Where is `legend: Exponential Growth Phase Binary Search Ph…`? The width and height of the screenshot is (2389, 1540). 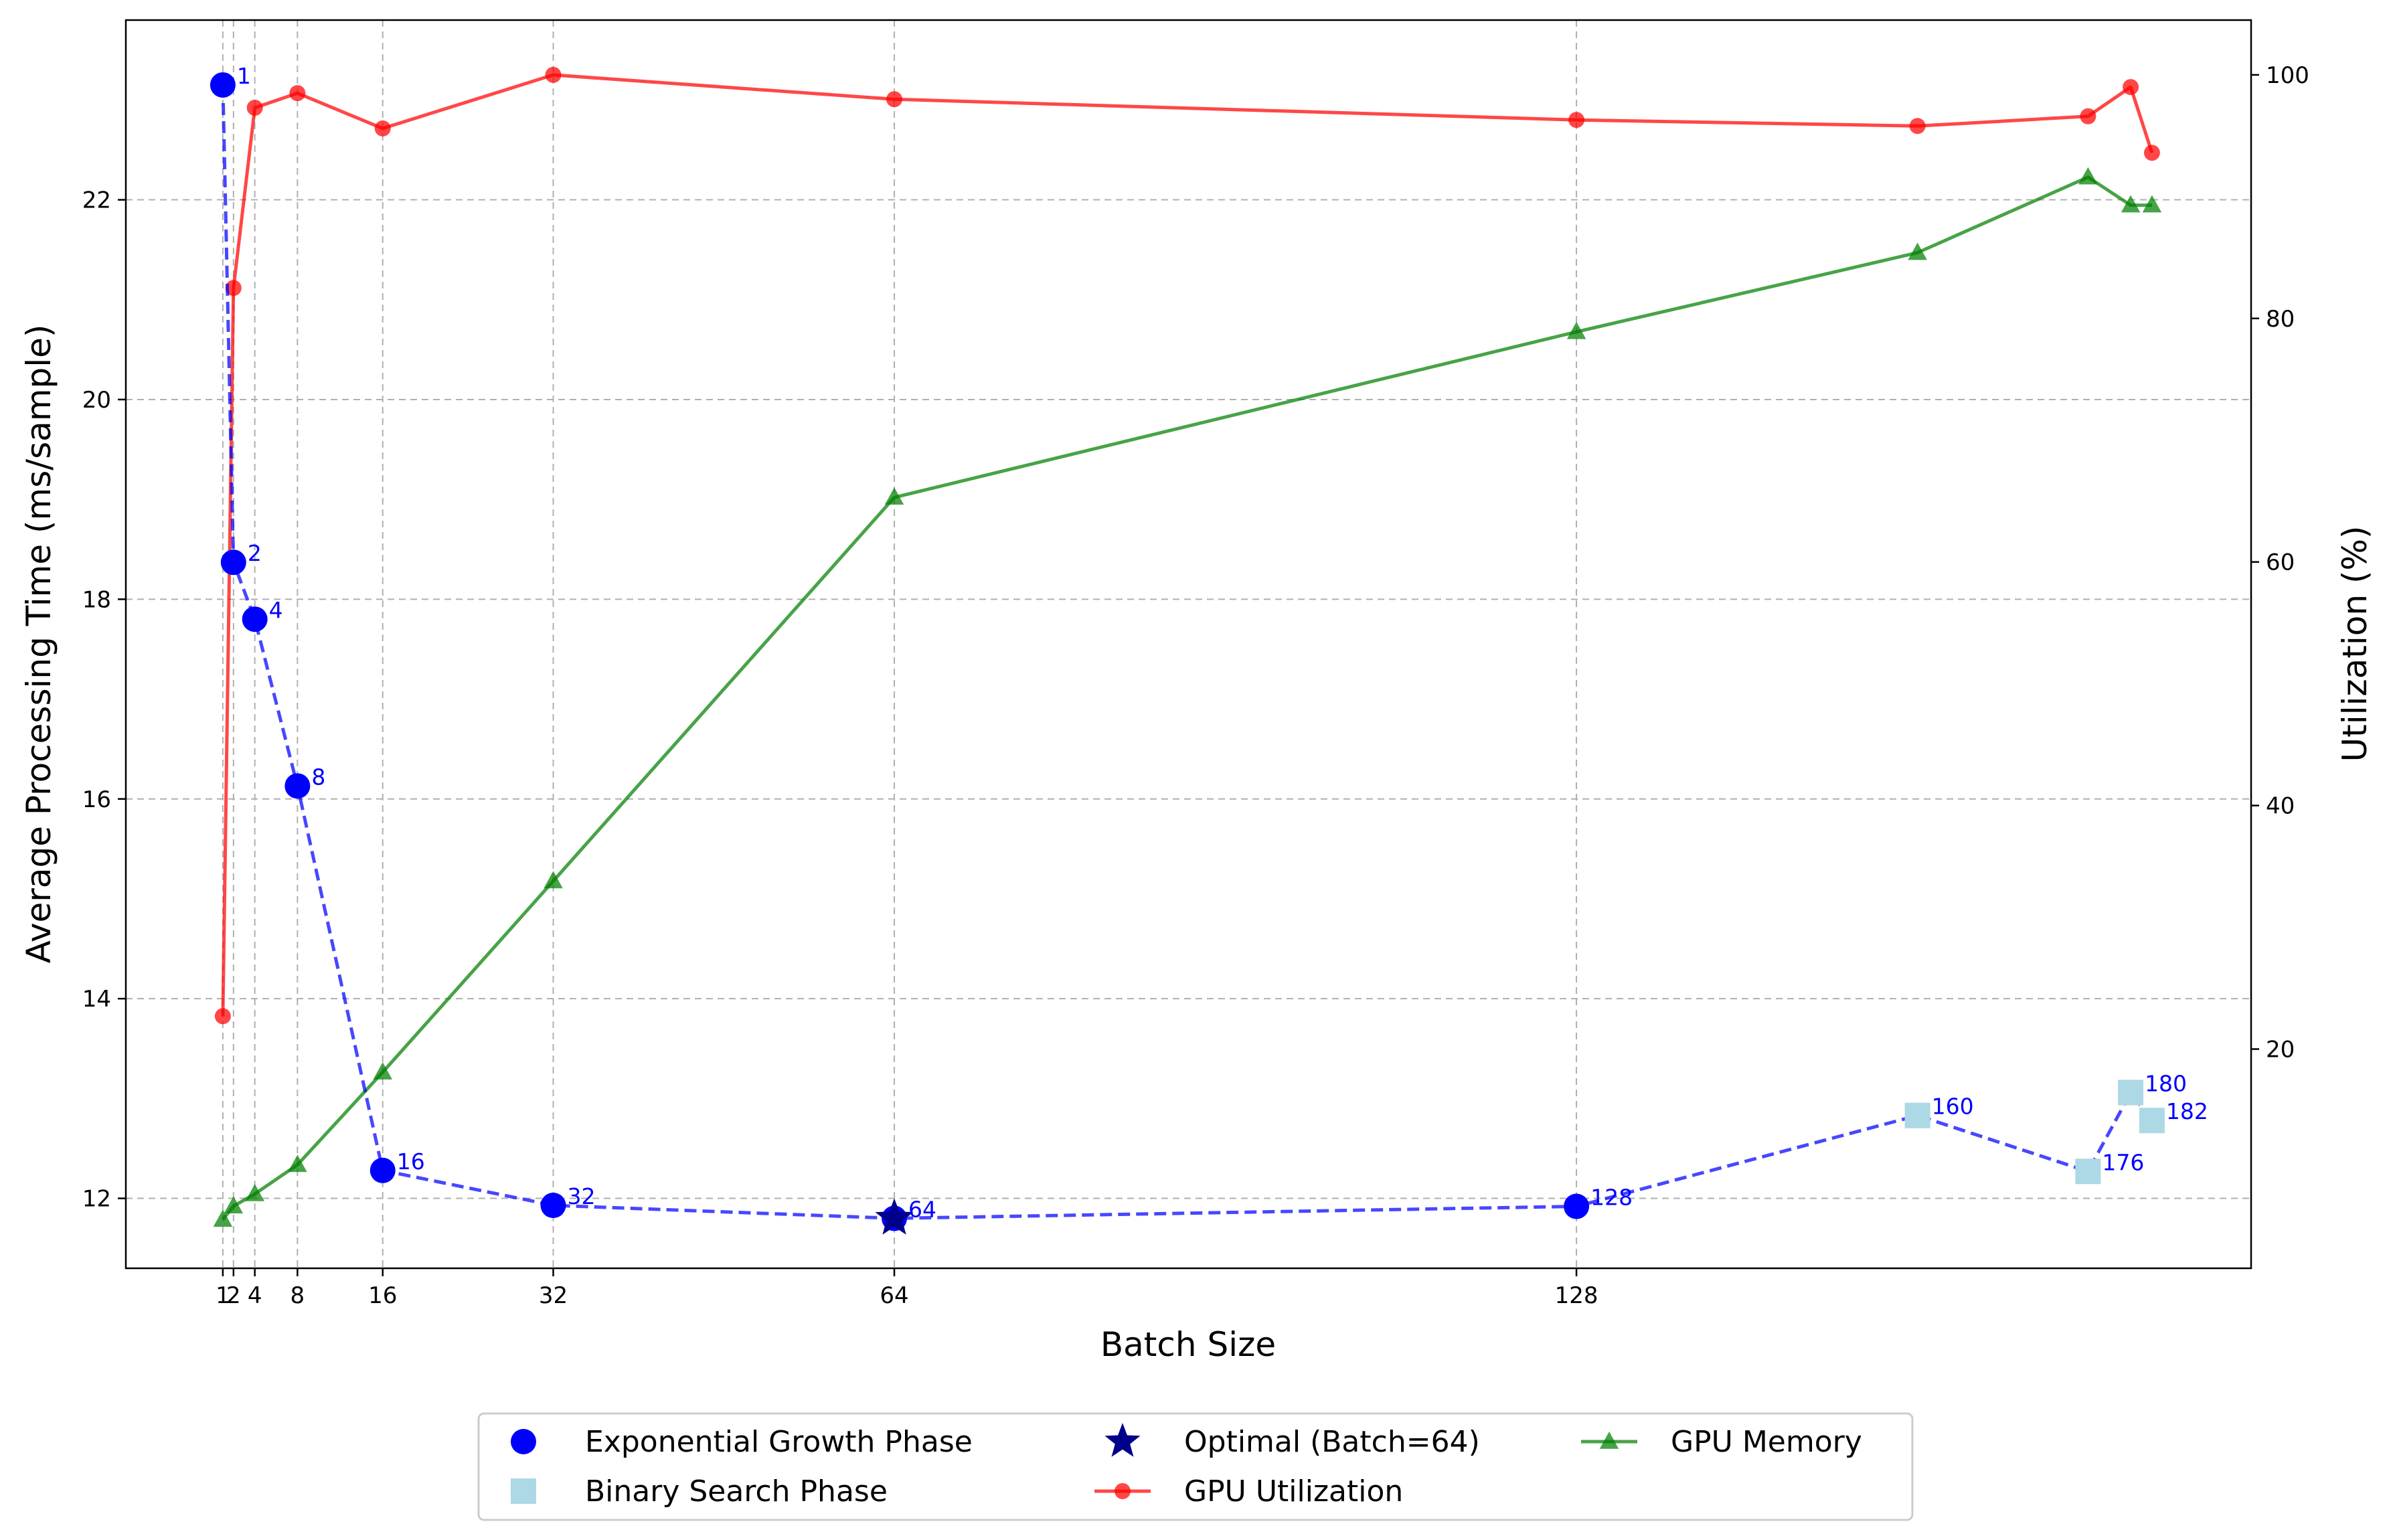
legend: Exponential Growth Phase Binary Search Ph… is located at coordinates (1195, 1466).